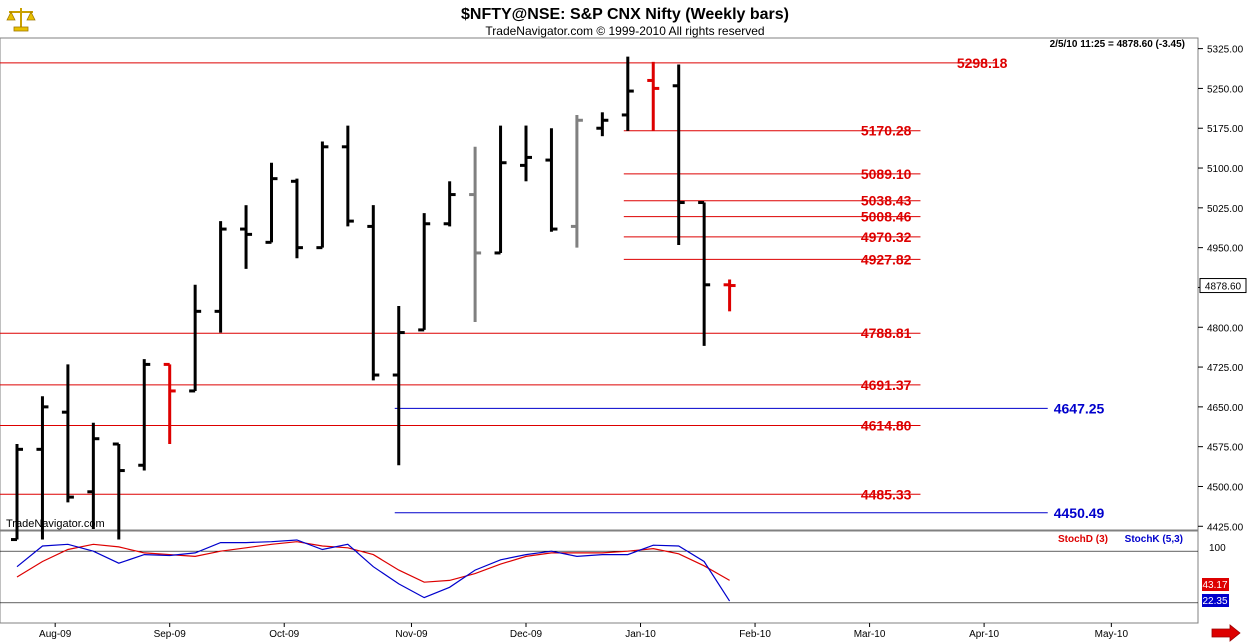 Image resolution: width=1250 pixels, height=643 pixels. I want to click on level-label: 4450.49, so click(1079, 513).